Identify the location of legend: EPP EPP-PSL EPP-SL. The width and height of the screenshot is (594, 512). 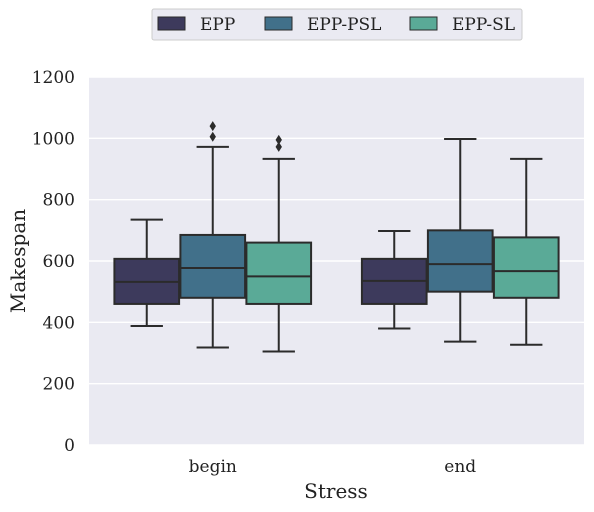
(337, 24).